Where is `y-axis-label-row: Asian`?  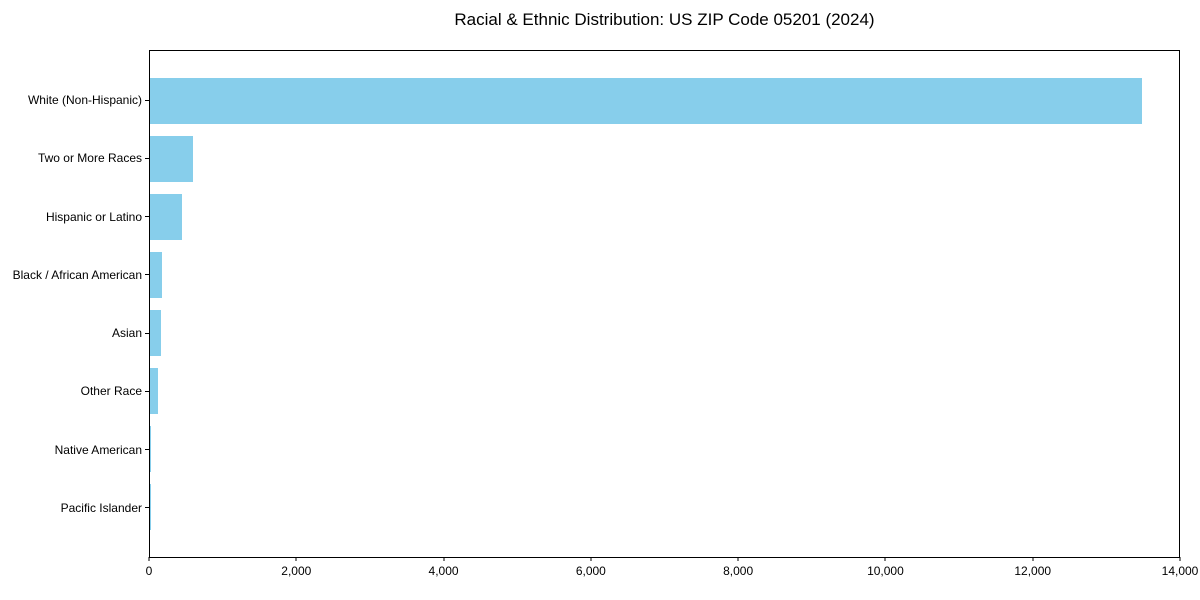 y-axis-label-row: Asian is located at coordinates (74, 333).